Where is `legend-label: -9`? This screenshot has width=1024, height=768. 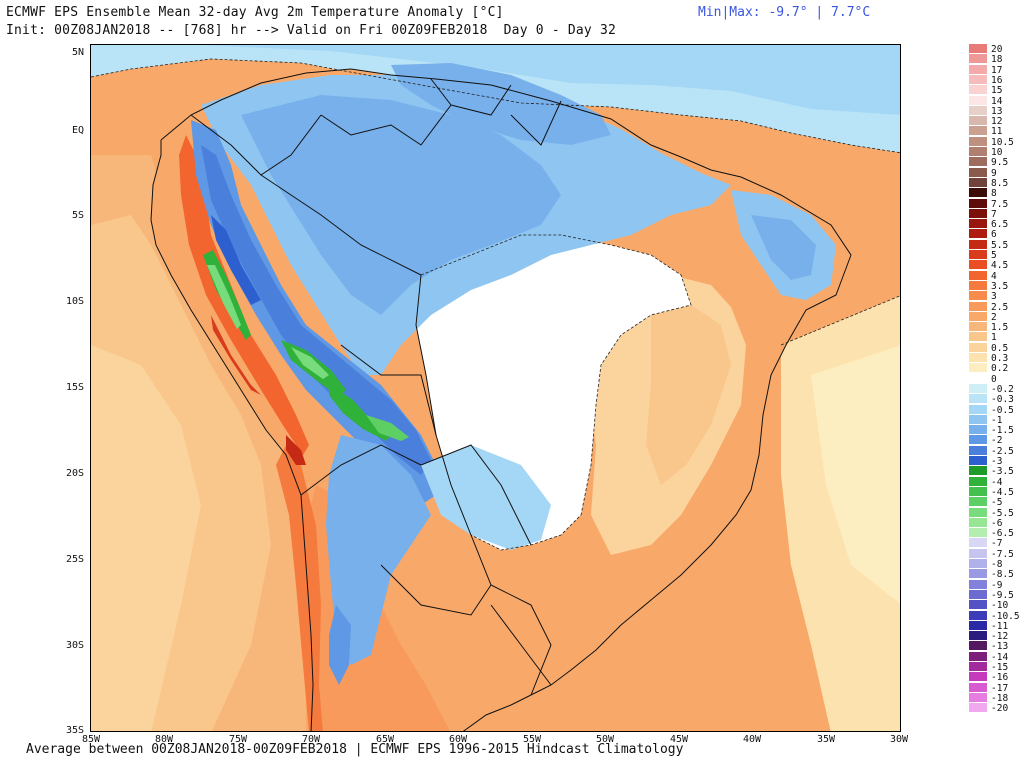
legend-label: -9 is located at coordinates (997, 585).